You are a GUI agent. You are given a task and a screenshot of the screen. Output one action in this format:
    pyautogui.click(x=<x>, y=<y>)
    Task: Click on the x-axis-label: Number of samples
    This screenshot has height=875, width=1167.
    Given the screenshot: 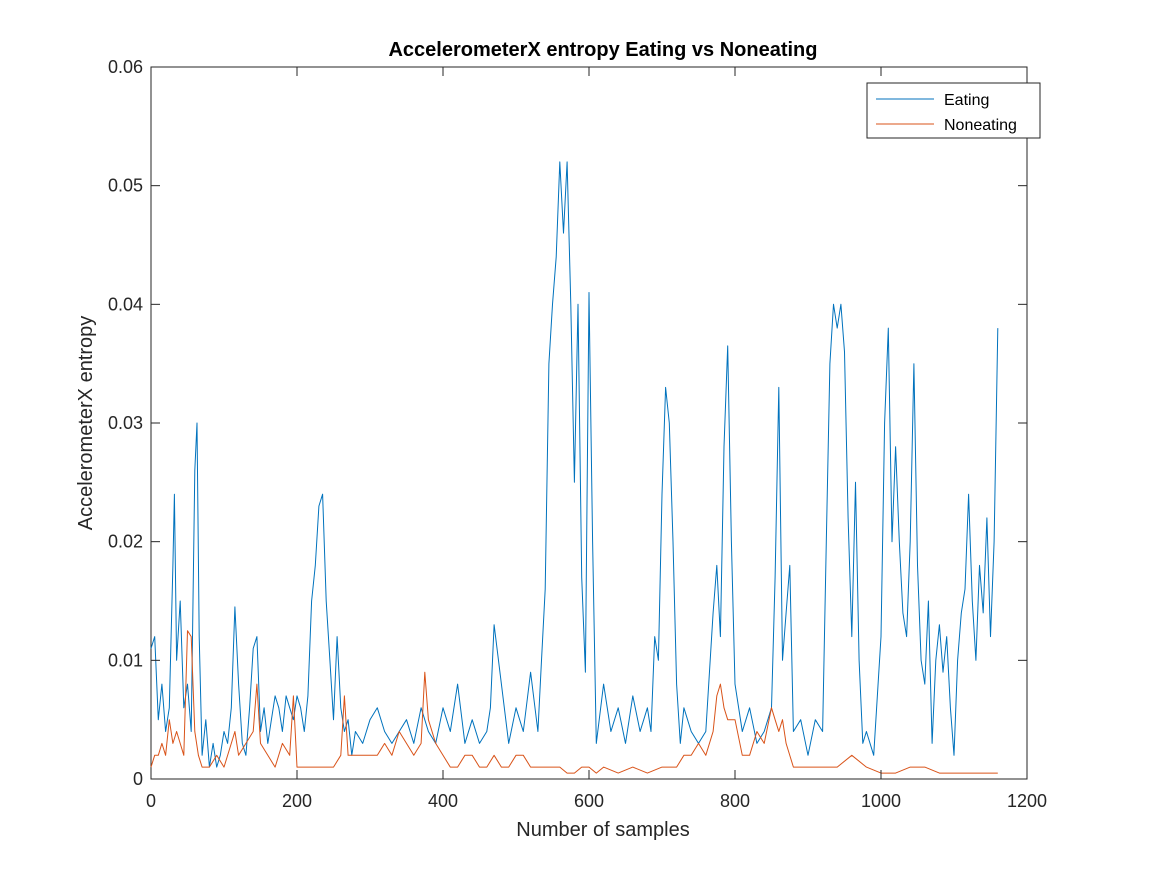 What is the action you would take?
    pyautogui.click(x=602, y=830)
    